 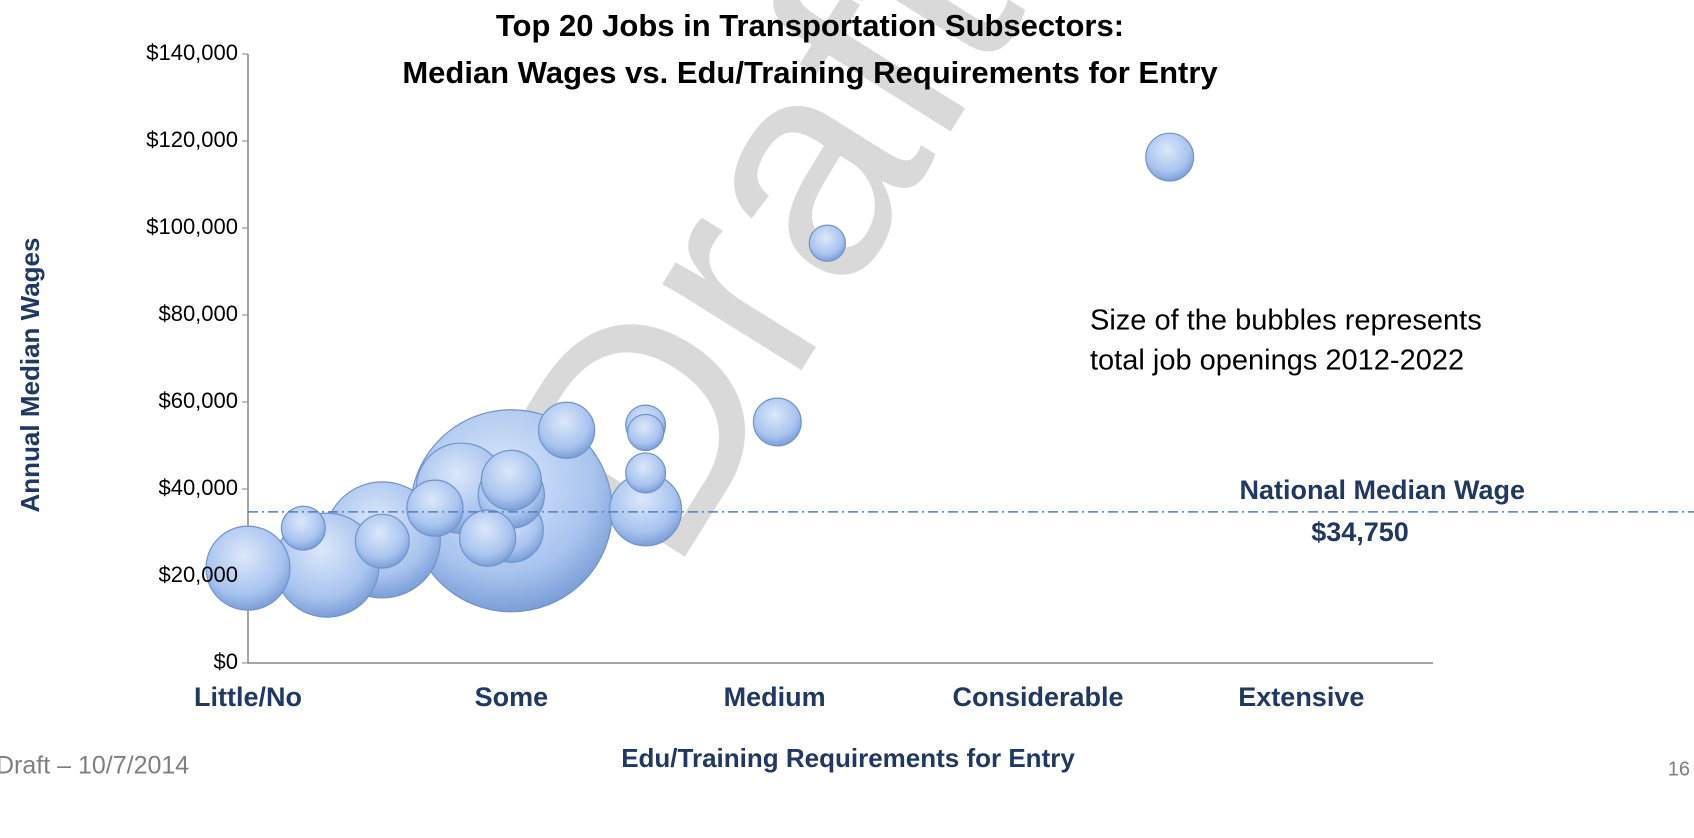 I want to click on x-tick-label: Medium, so click(x=775, y=697).